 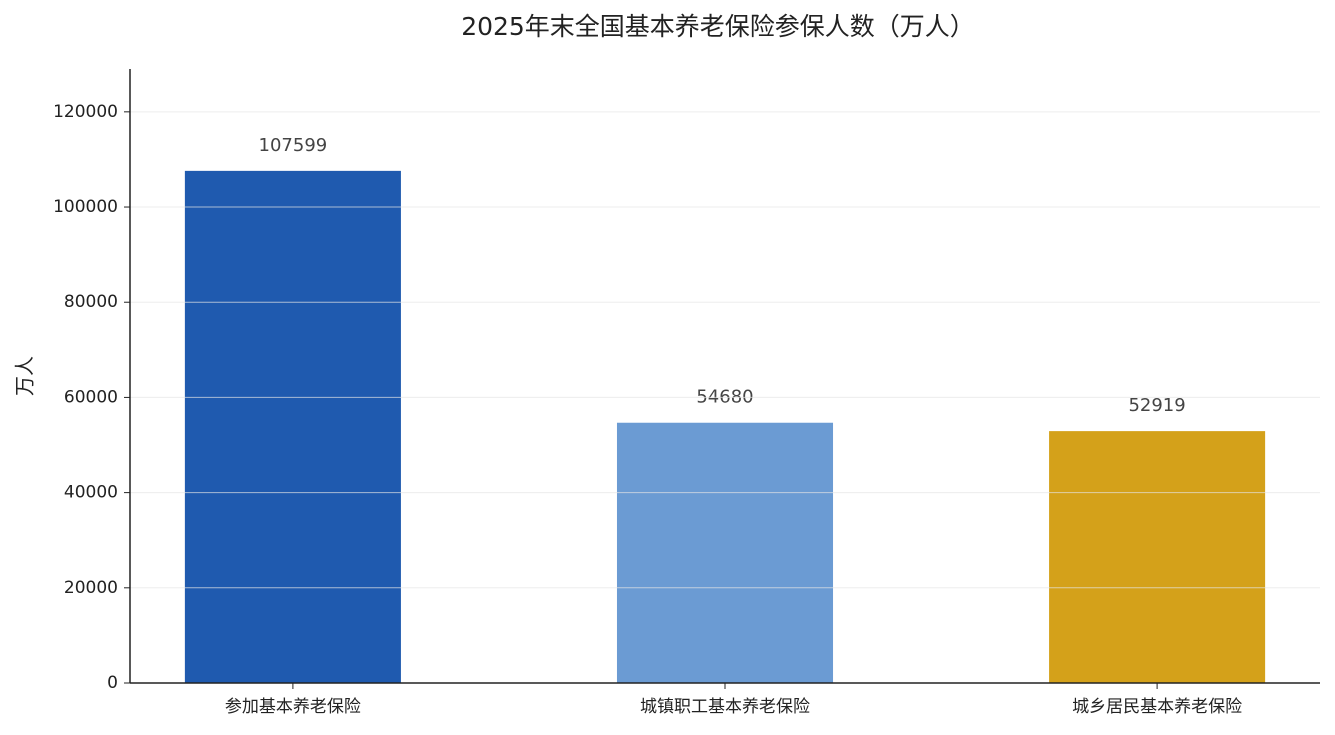 What do you see at coordinates (718, 26) in the screenshot?
I see `chart-title: 2025年末全国基本养老保险参保人数（万人）` at bounding box center [718, 26].